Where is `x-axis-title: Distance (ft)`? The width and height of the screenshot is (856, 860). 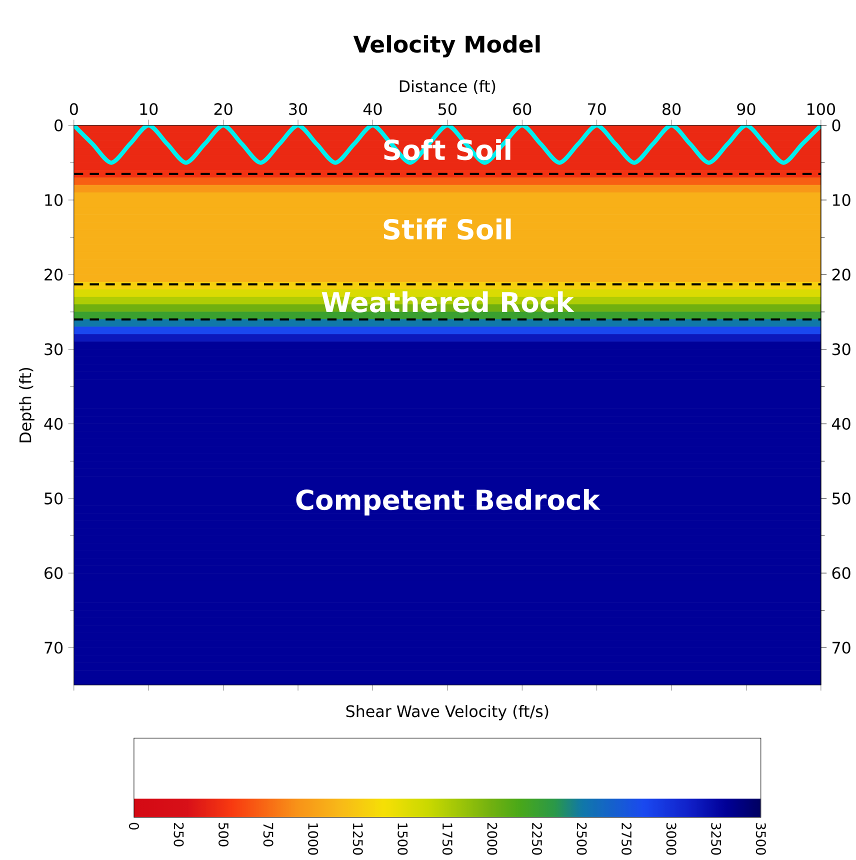 x-axis-title: Distance (ft) is located at coordinates (448, 87).